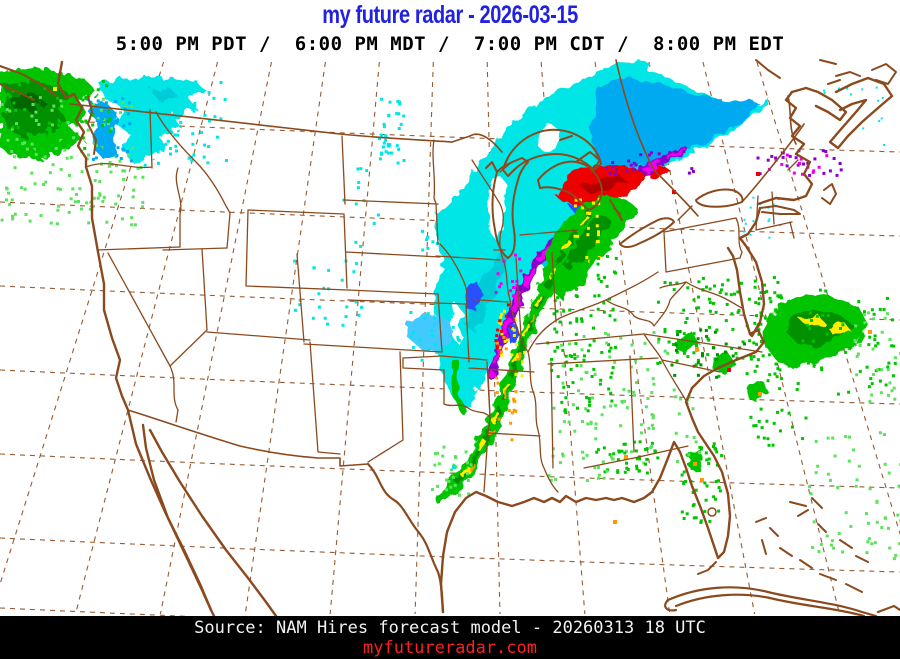  I want to click on great-lakes, so click(614, 193).